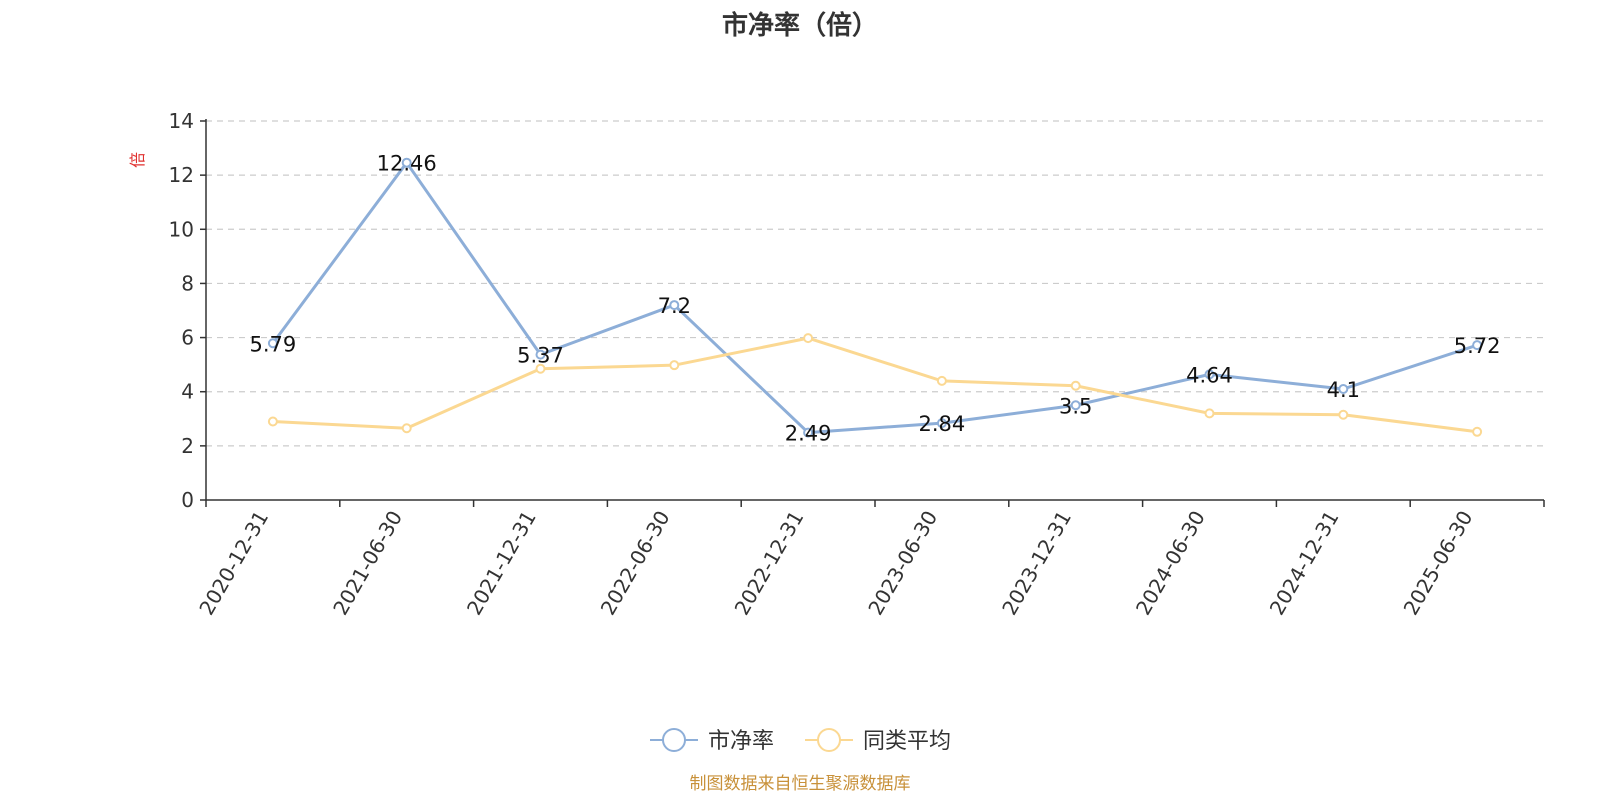 Image resolution: width=1600 pixels, height=800 pixels. Describe the element at coordinates (1438, 563) in the screenshot. I see `x-tick-label: 2025-06-30` at that location.